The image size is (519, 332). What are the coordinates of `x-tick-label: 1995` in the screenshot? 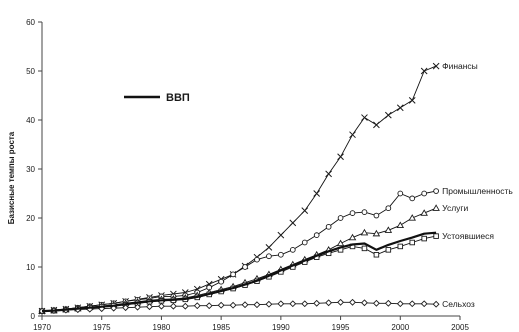 It's located at (341, 327).